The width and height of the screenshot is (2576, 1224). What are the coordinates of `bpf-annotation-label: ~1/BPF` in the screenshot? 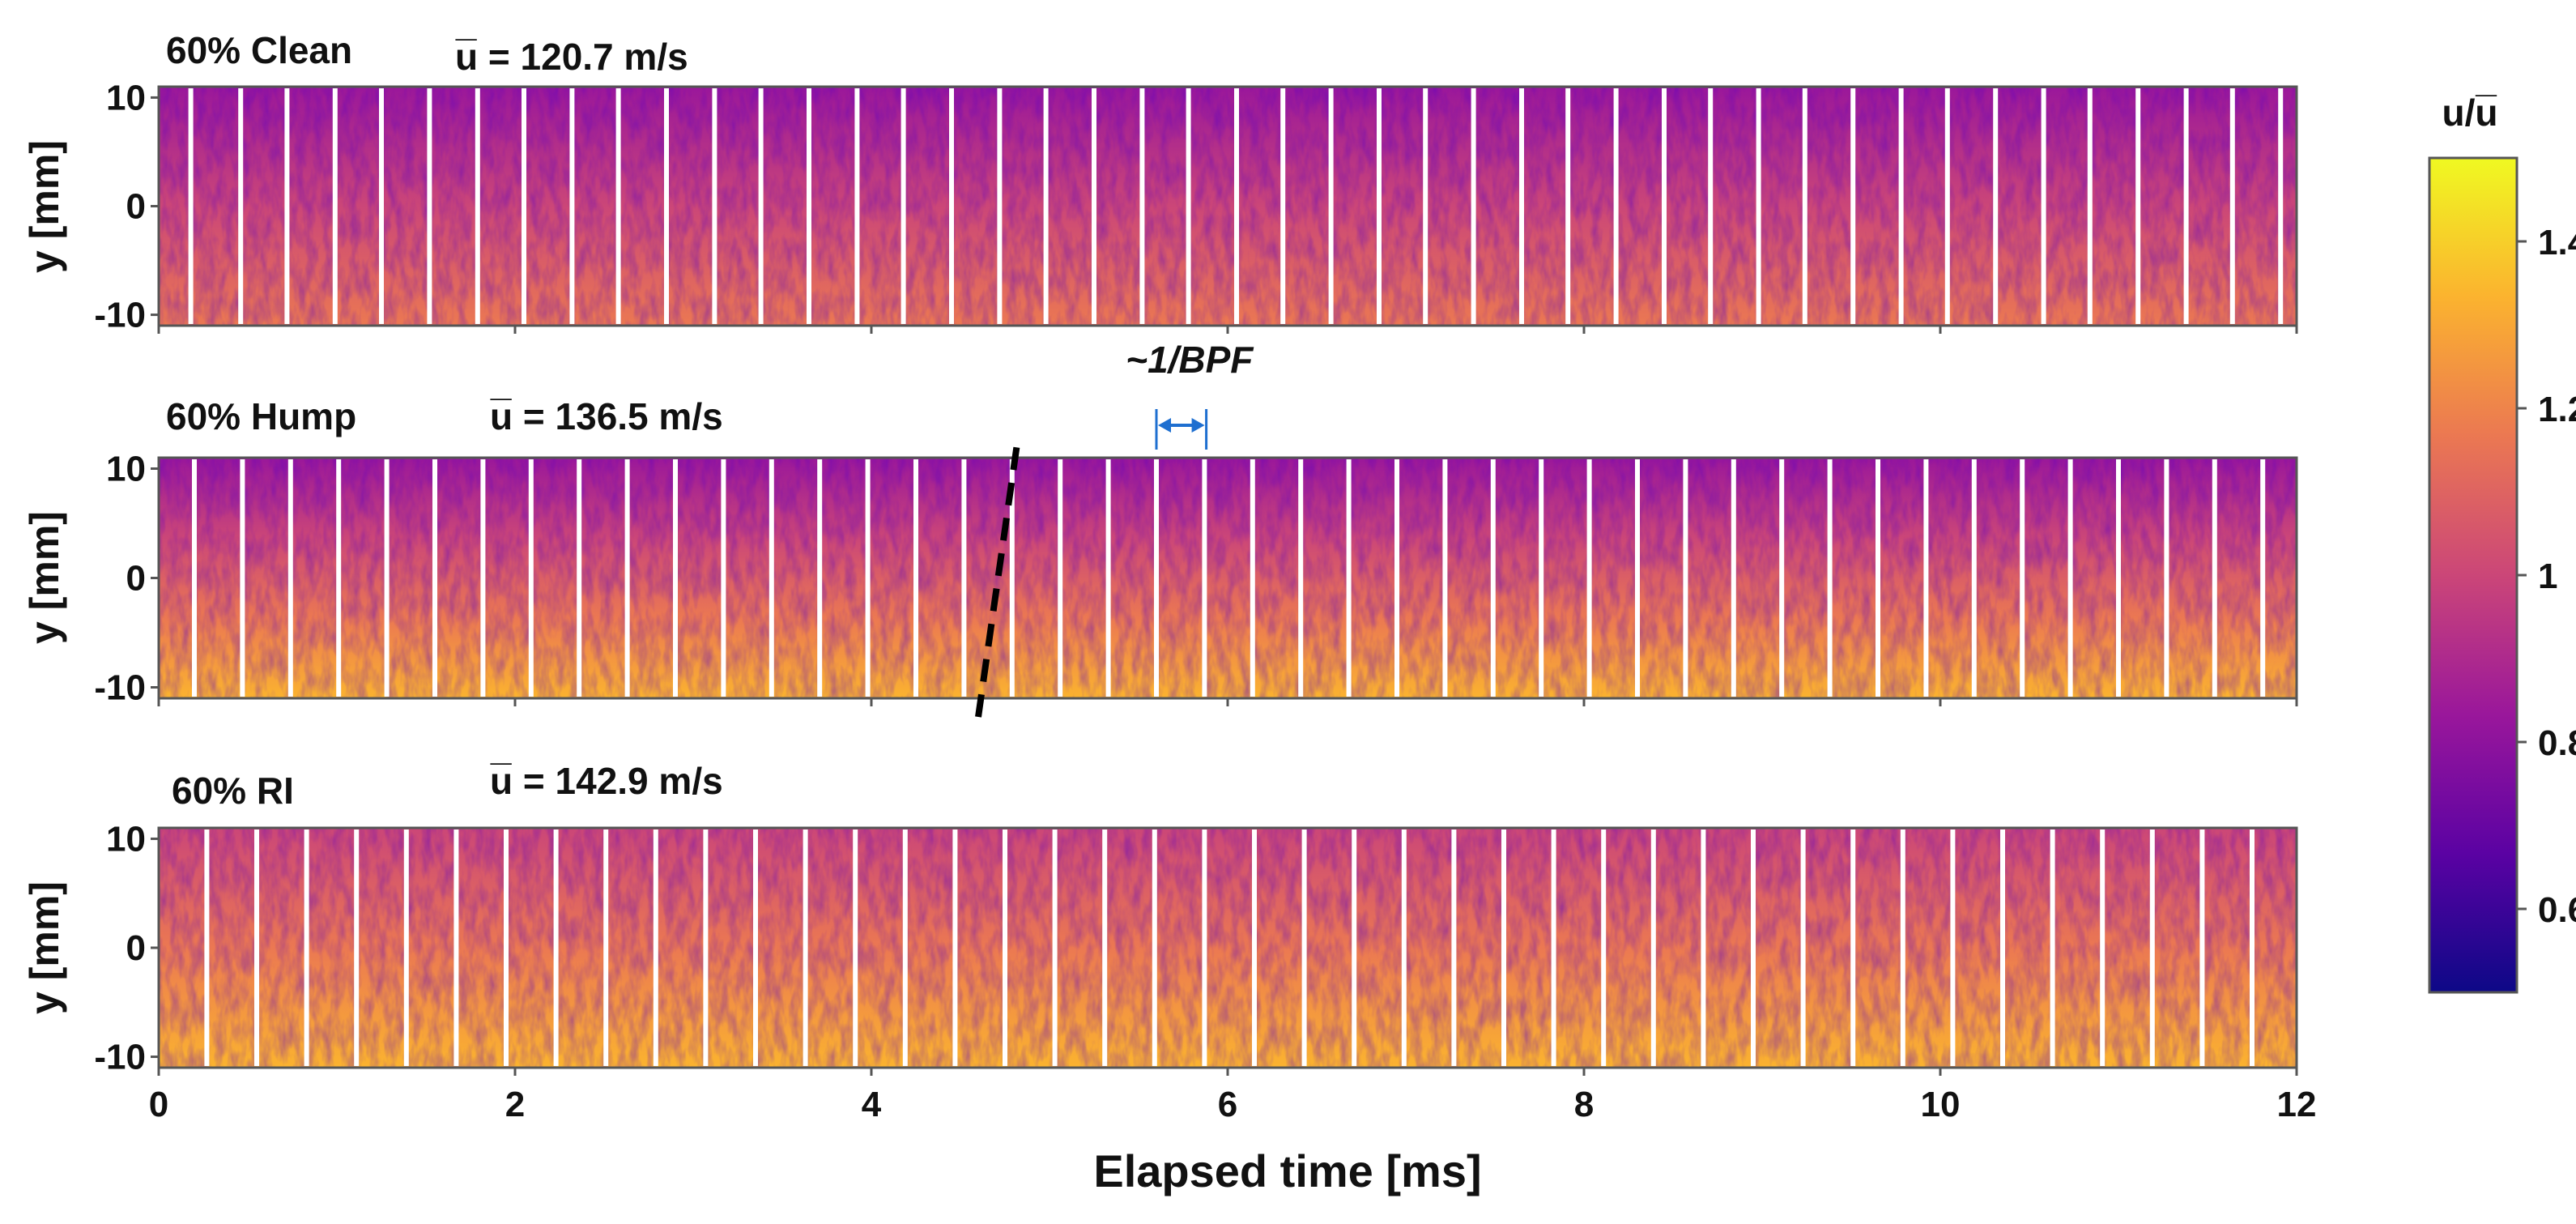 It's located at (1190, 360).